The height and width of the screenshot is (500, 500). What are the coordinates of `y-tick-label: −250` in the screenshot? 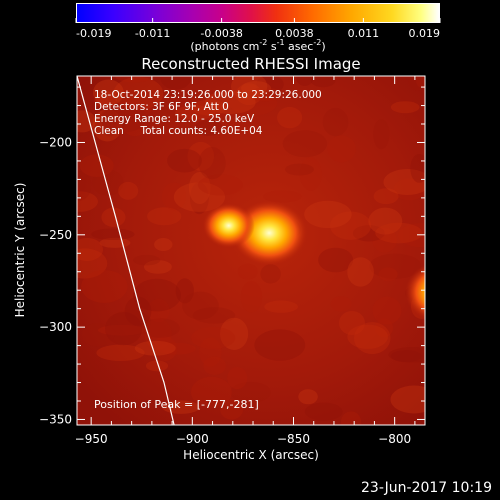 It's located at (55, 235).